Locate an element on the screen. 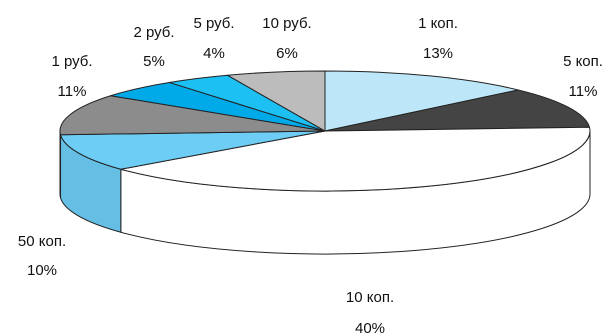  slice-5-label: 2 руб. is located at coordinates (153, 32).